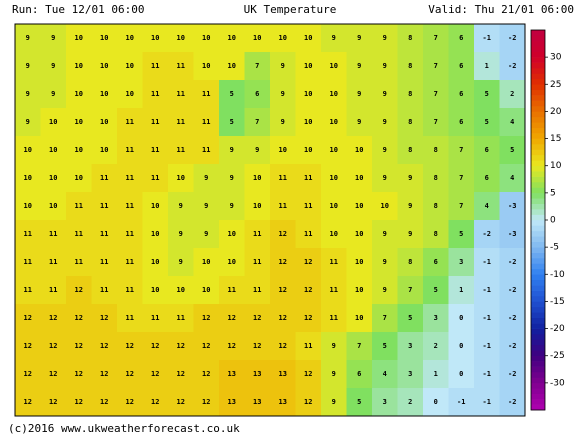 The width and height of the screenshot is (584, 439). Describe the element at coordinates (461, 66) in the screenshot. I see `temp-value: 6` at that location.